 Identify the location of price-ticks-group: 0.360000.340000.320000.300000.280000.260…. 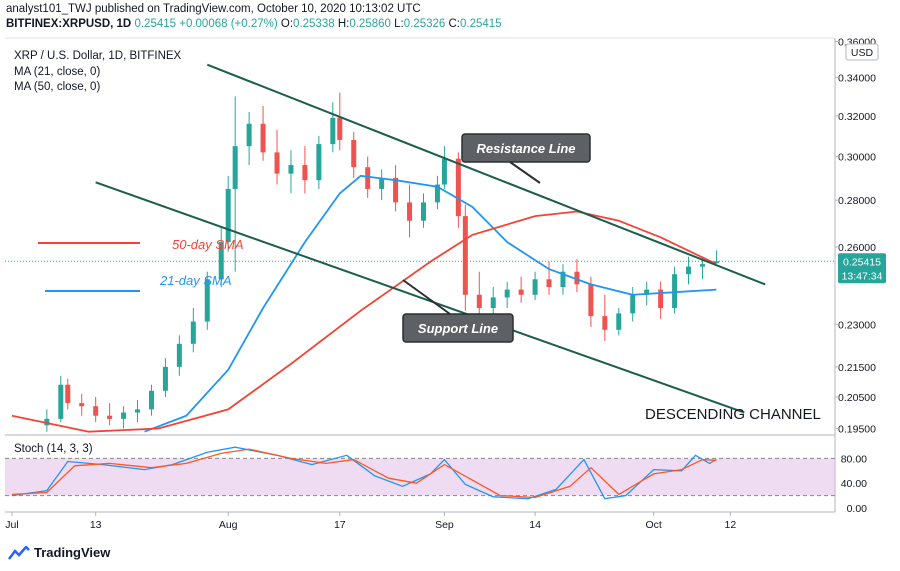
(855, 235).